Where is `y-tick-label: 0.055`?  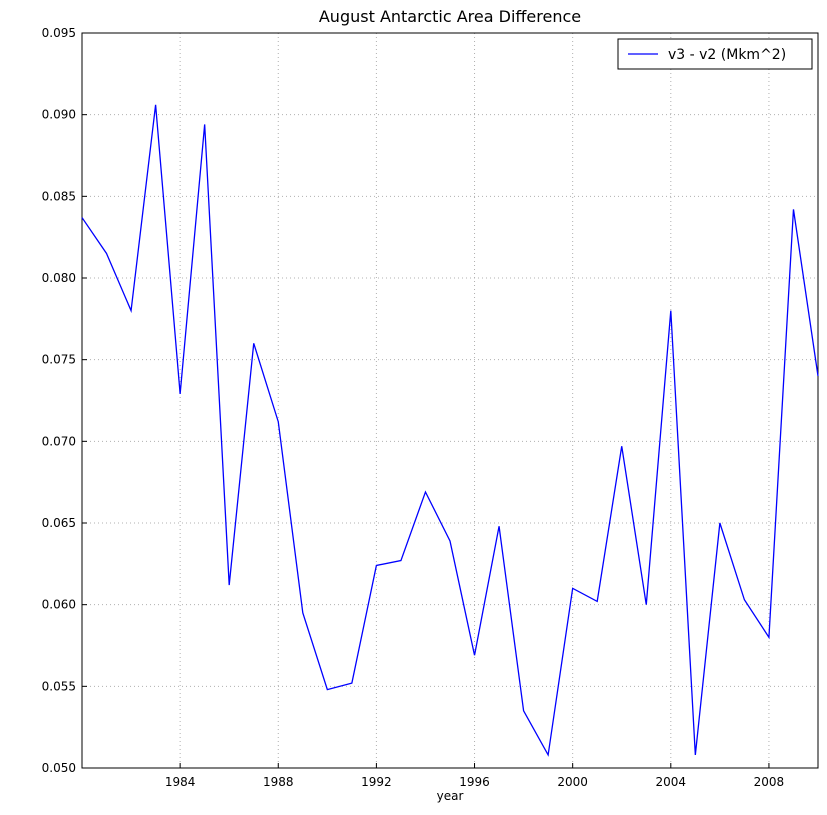
y-tick-label: 0.055 is located at coordinates (59, 686).